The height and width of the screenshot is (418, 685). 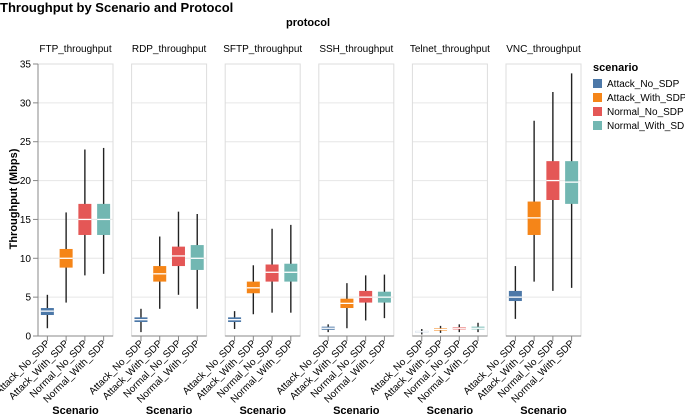 What do you see at coordinates (26, 220) in the screenshot?
I see `y-tick-label: 15` at bounding box center [26, 220].